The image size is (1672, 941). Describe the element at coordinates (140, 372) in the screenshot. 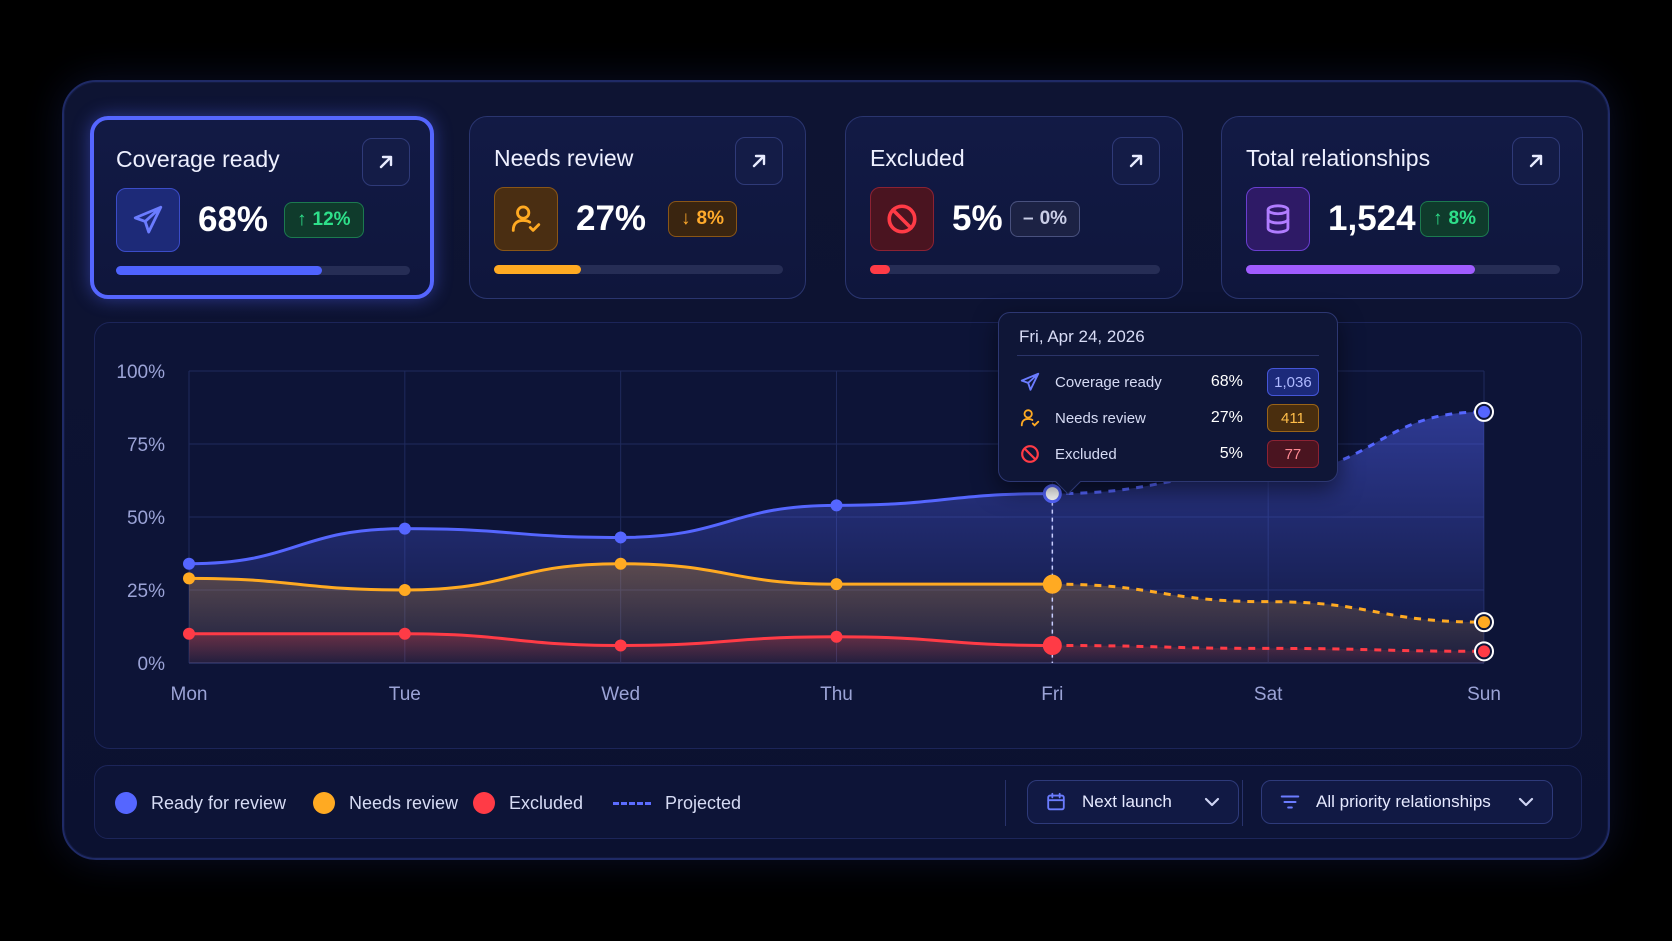

I see `y-tick-label: 100%` at that location.